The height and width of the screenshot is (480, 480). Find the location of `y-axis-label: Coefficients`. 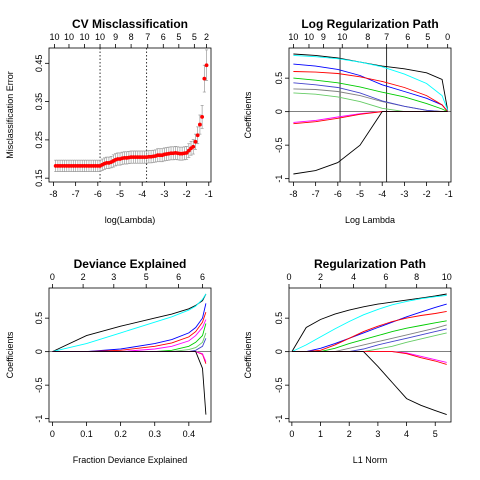

y-axis-label: Coefficients is located at coordinates (248, 354).